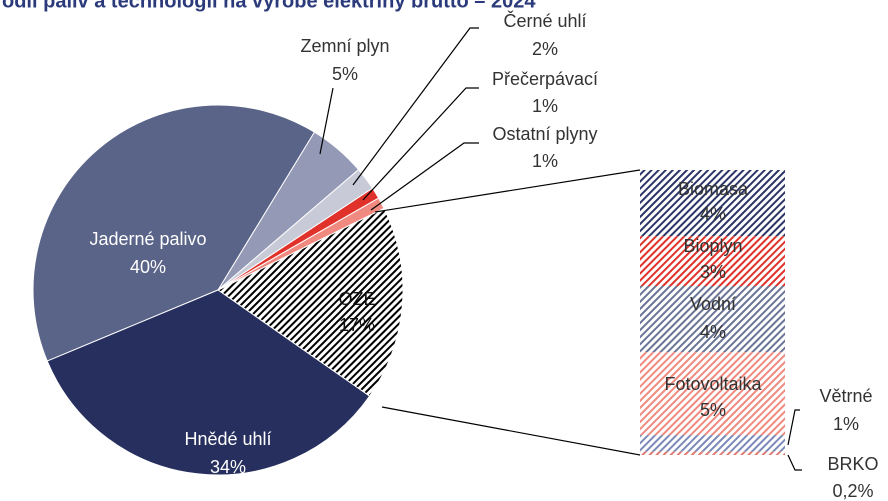 The image size is (888, 501). What do you see at coordinates (356, 299) in the screenshot?
I see `slice-label: OZE` at bounding box center [356, 299].